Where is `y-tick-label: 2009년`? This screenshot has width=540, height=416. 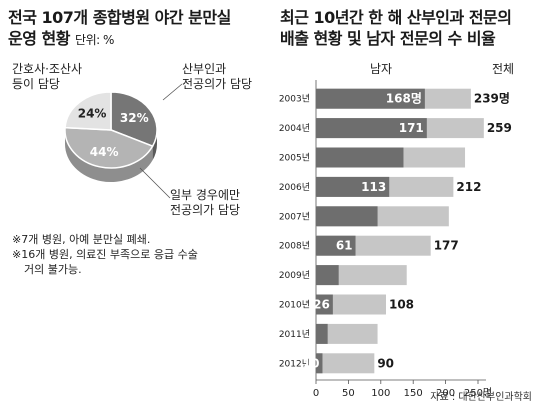 y-tick-label: 2009년 is located at coordinates (294, 275).